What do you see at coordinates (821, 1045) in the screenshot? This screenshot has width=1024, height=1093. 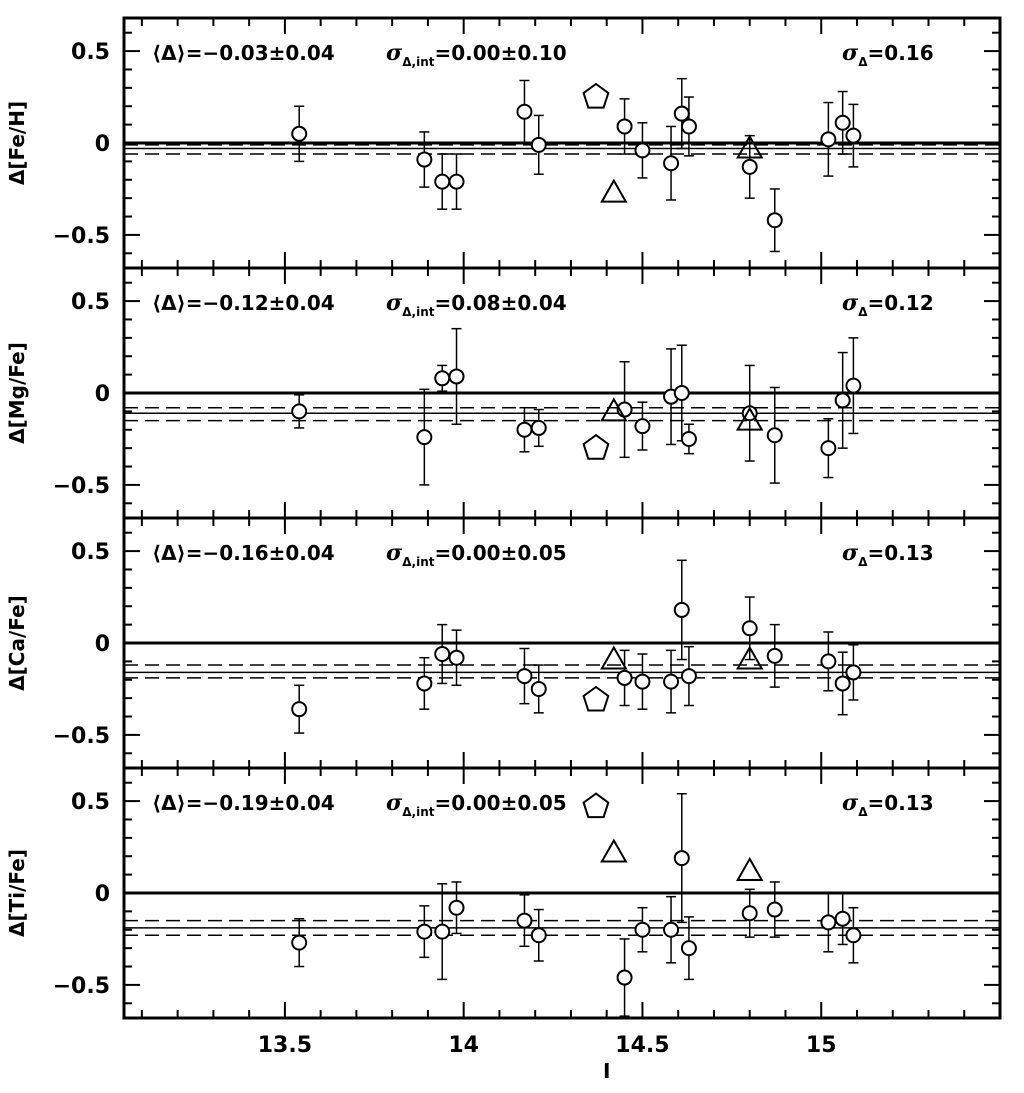 I see `x-tick-label: 15` at bounding box center [821, 1045].